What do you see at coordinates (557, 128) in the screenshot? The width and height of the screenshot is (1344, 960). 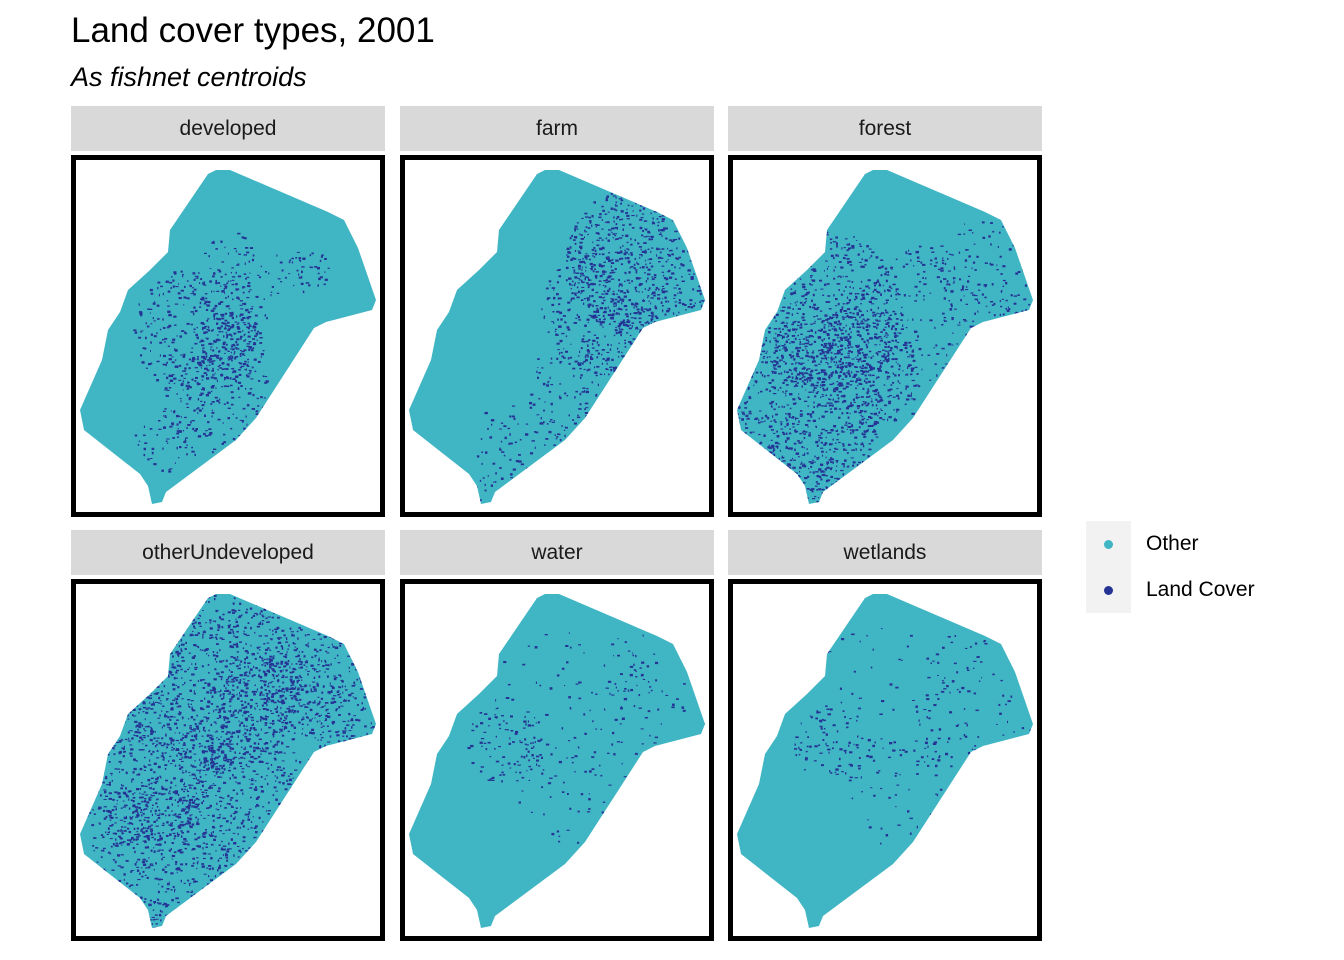 I see `facet-strip-label: farm` at bounding box center [557, 128].